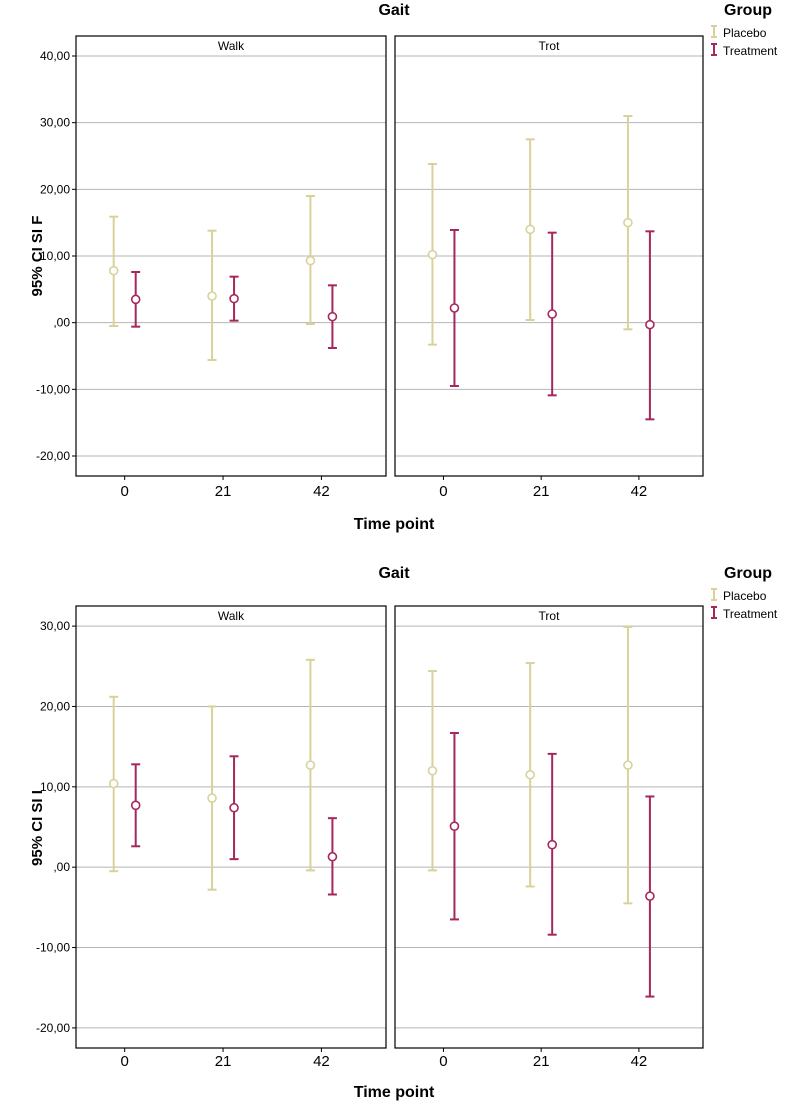  I want to click on y-tick-label: 40,00, so click(55, 56).